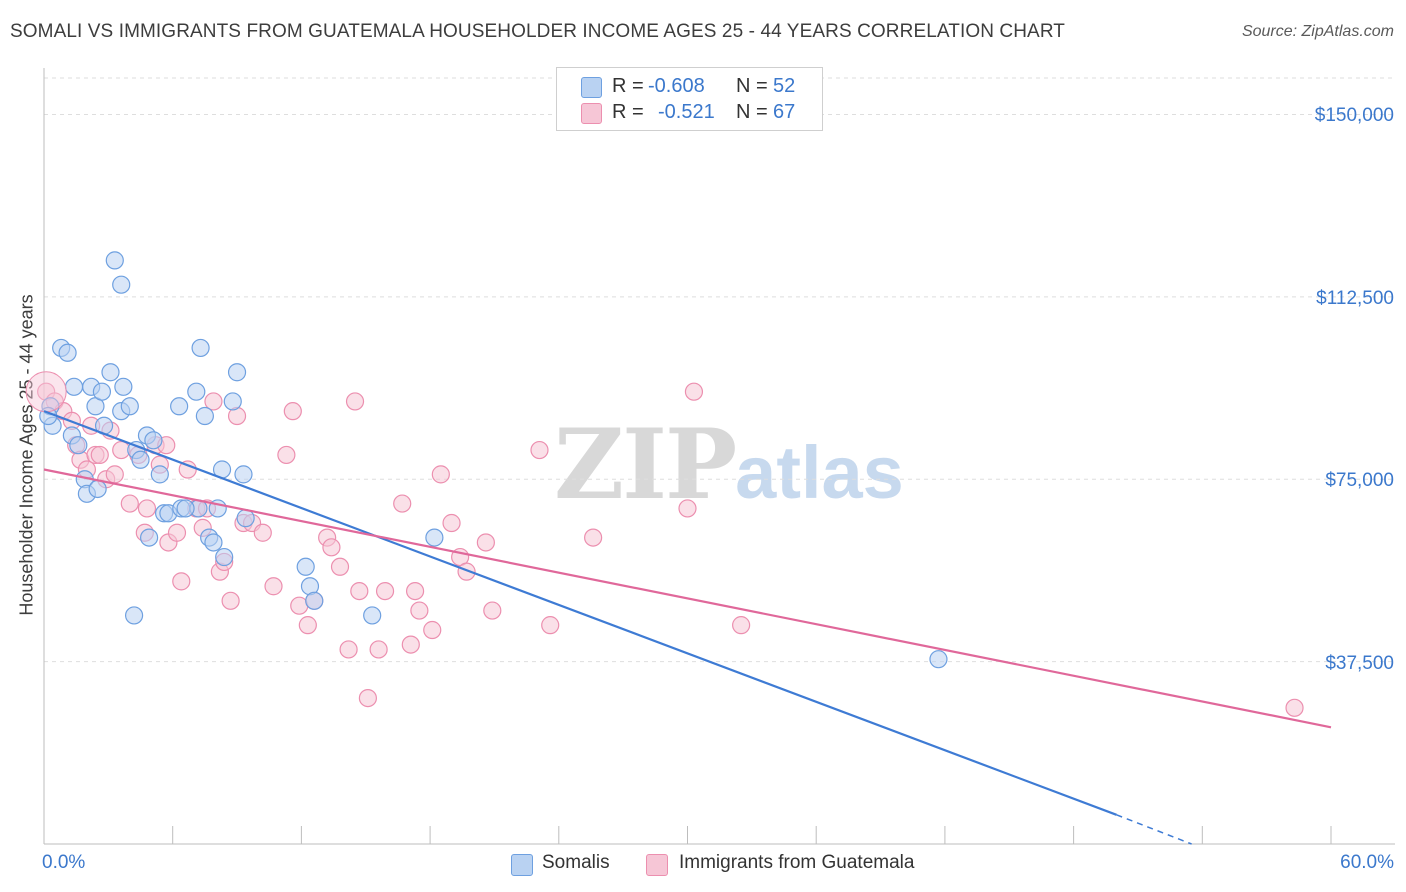 This screenshot has width=1406, height=892. What do you see at coordinates (522, 865) in the screenshot?
I see `somalis-legend-swatch` at bounding box center [522, 865].